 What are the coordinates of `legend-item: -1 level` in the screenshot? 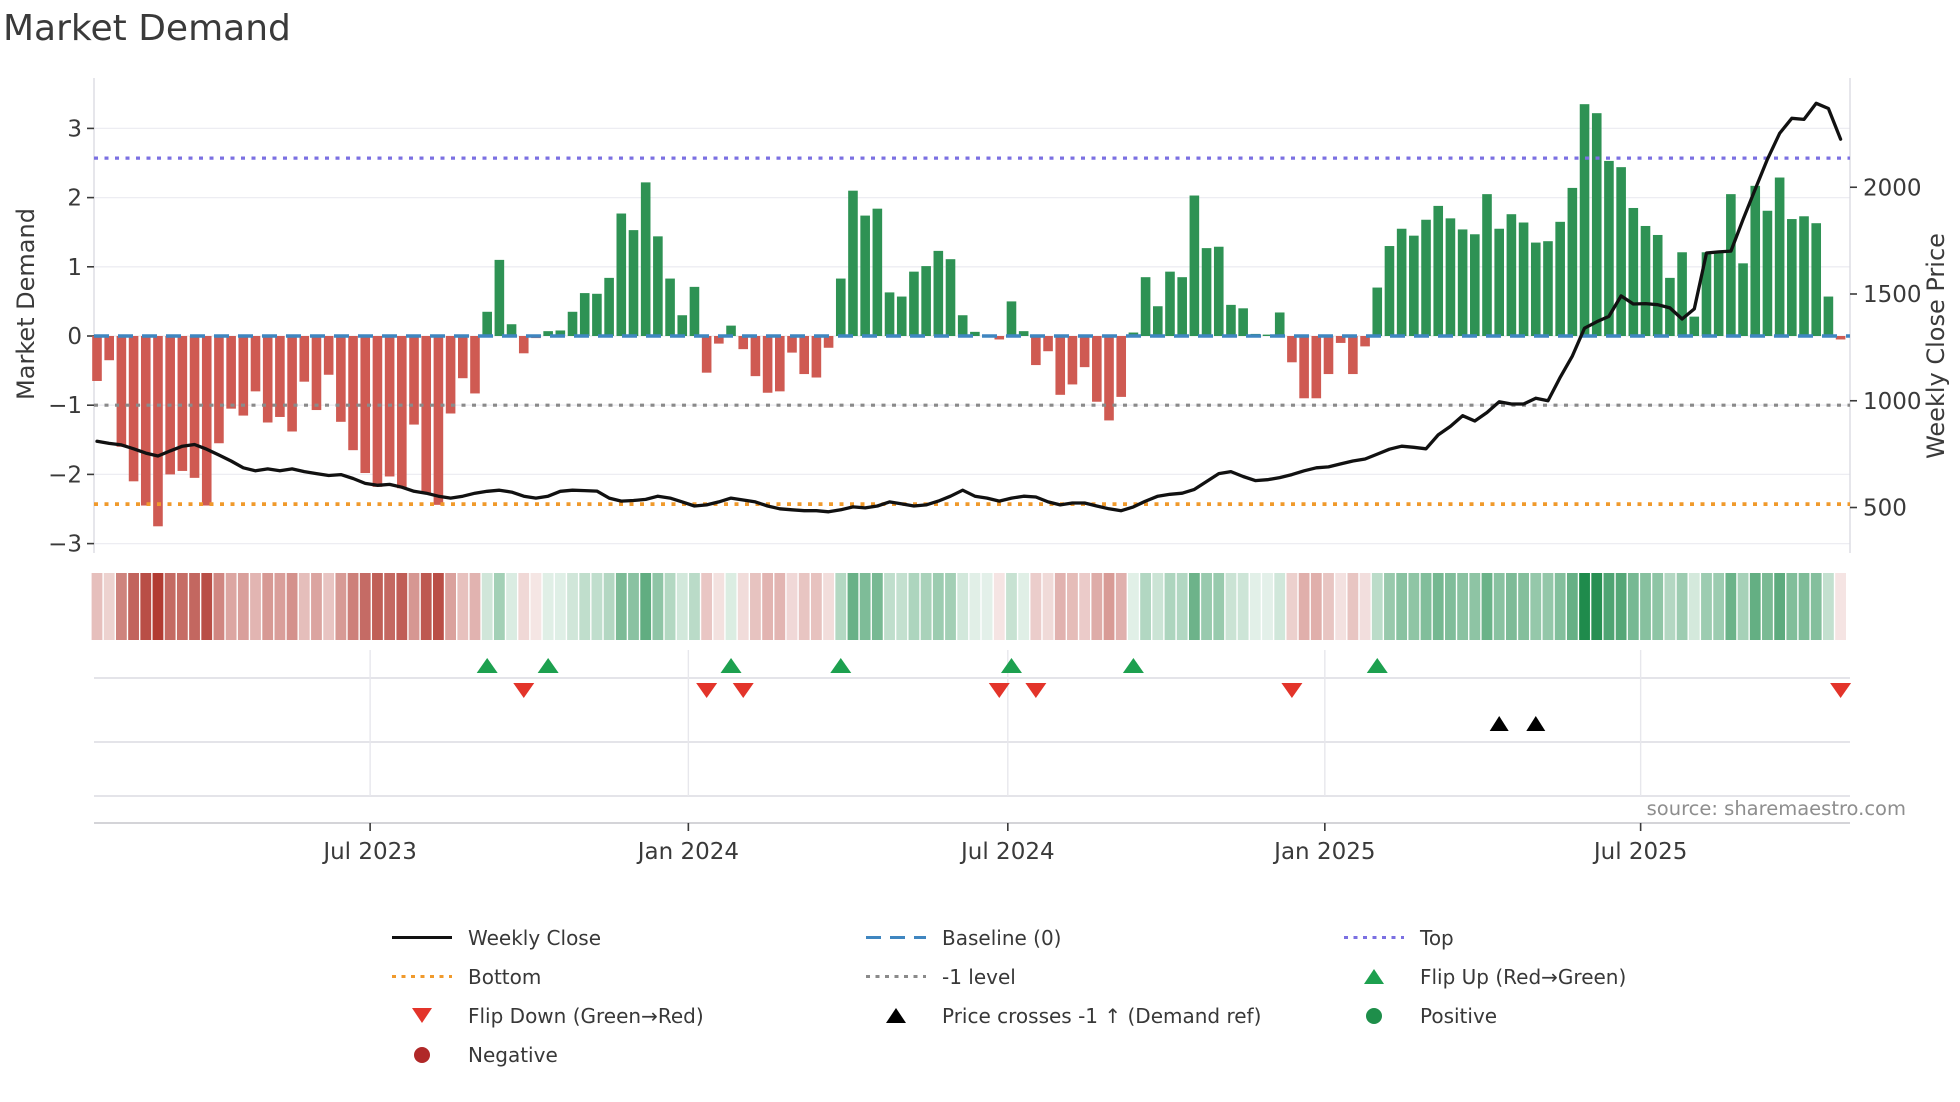 It's located at (1062, 976).